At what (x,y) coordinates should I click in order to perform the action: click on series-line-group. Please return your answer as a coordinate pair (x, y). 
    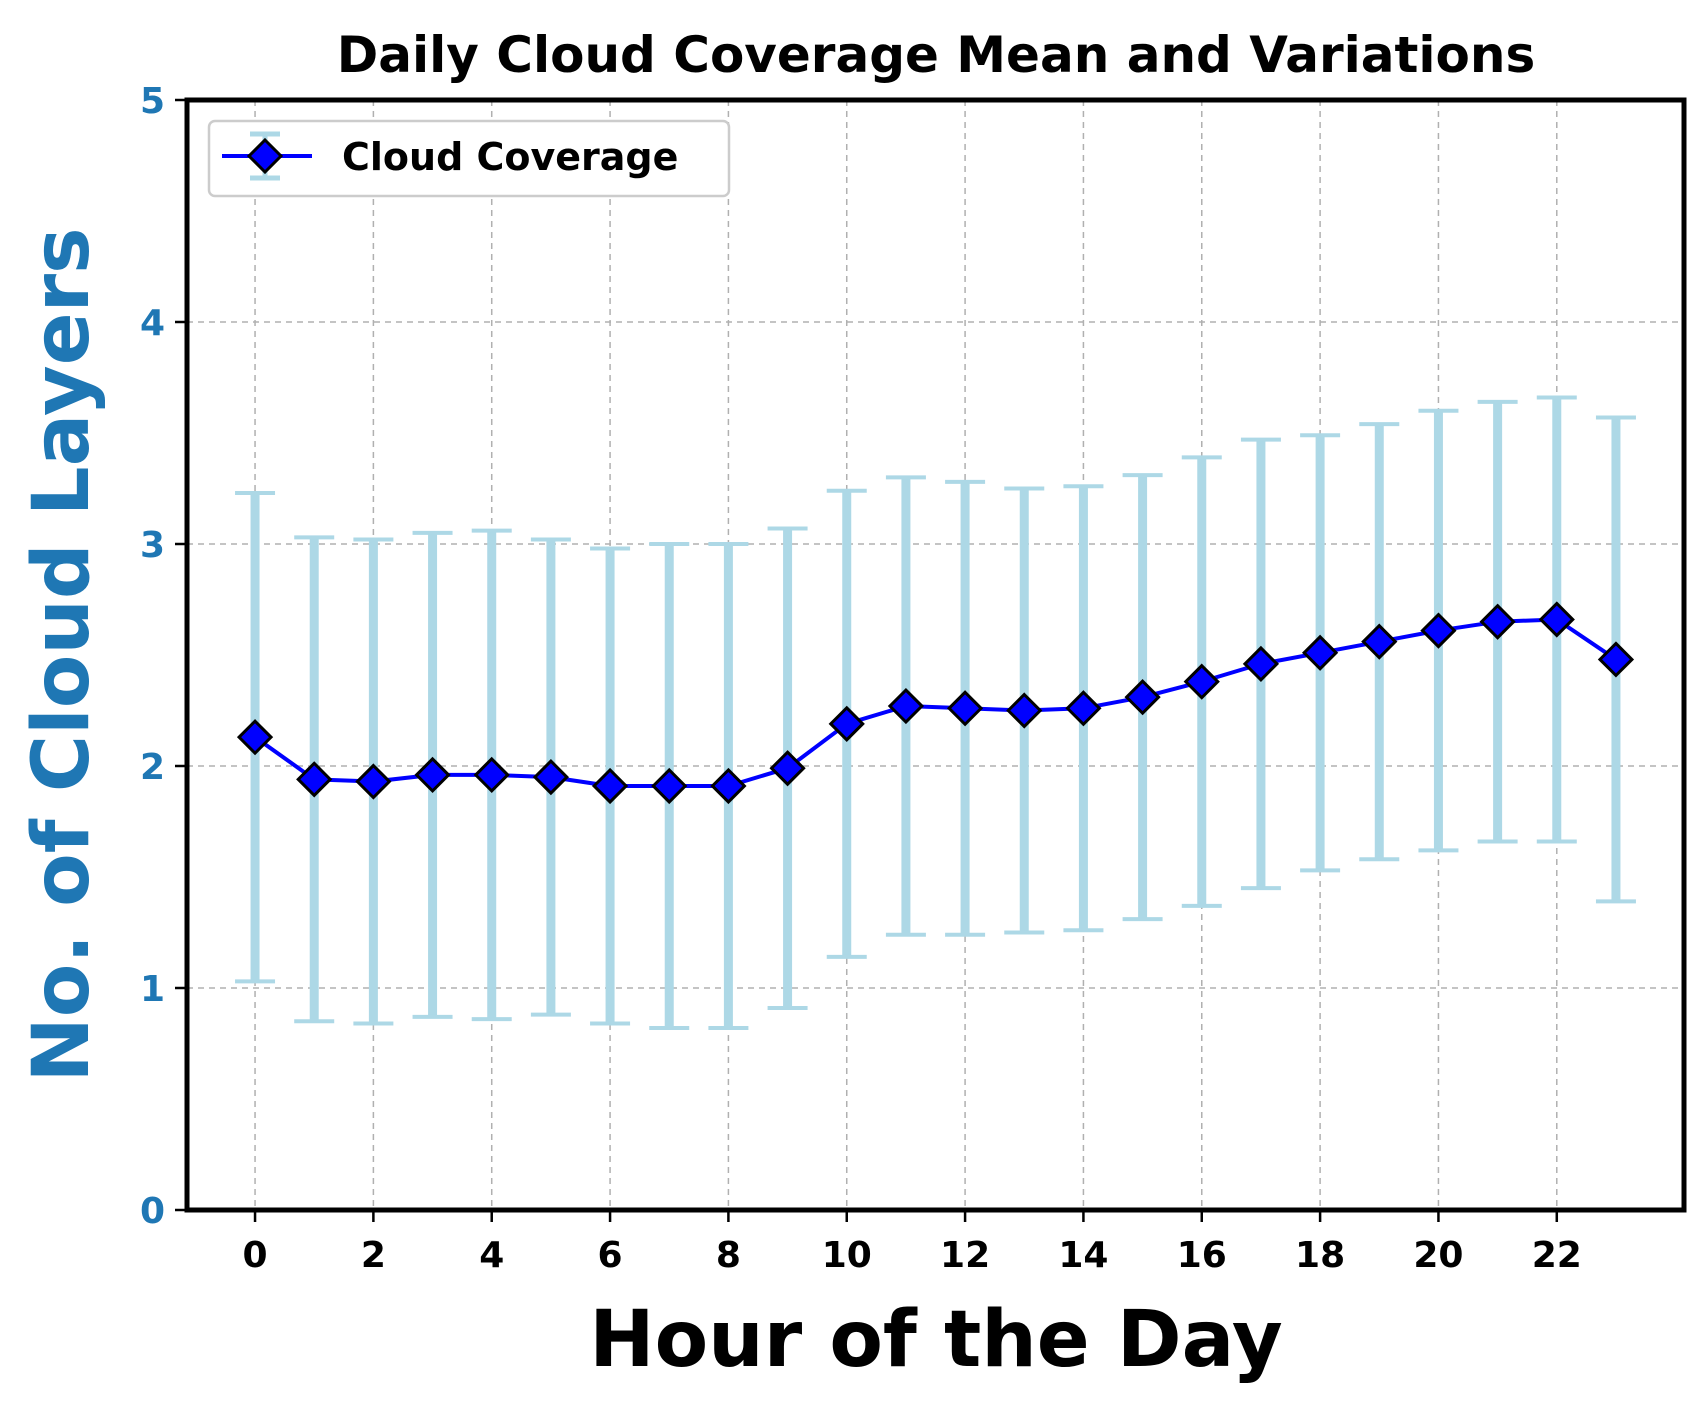
    Looking at the image, I should click on (935, 702).